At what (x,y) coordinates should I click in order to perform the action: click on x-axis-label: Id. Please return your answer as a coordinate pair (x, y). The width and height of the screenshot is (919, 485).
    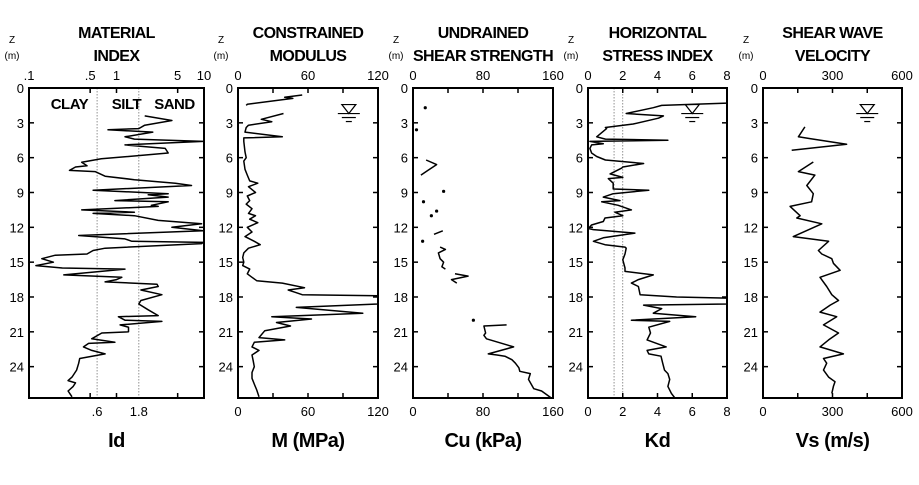
    Looking at the image, I should click on (116, 441).